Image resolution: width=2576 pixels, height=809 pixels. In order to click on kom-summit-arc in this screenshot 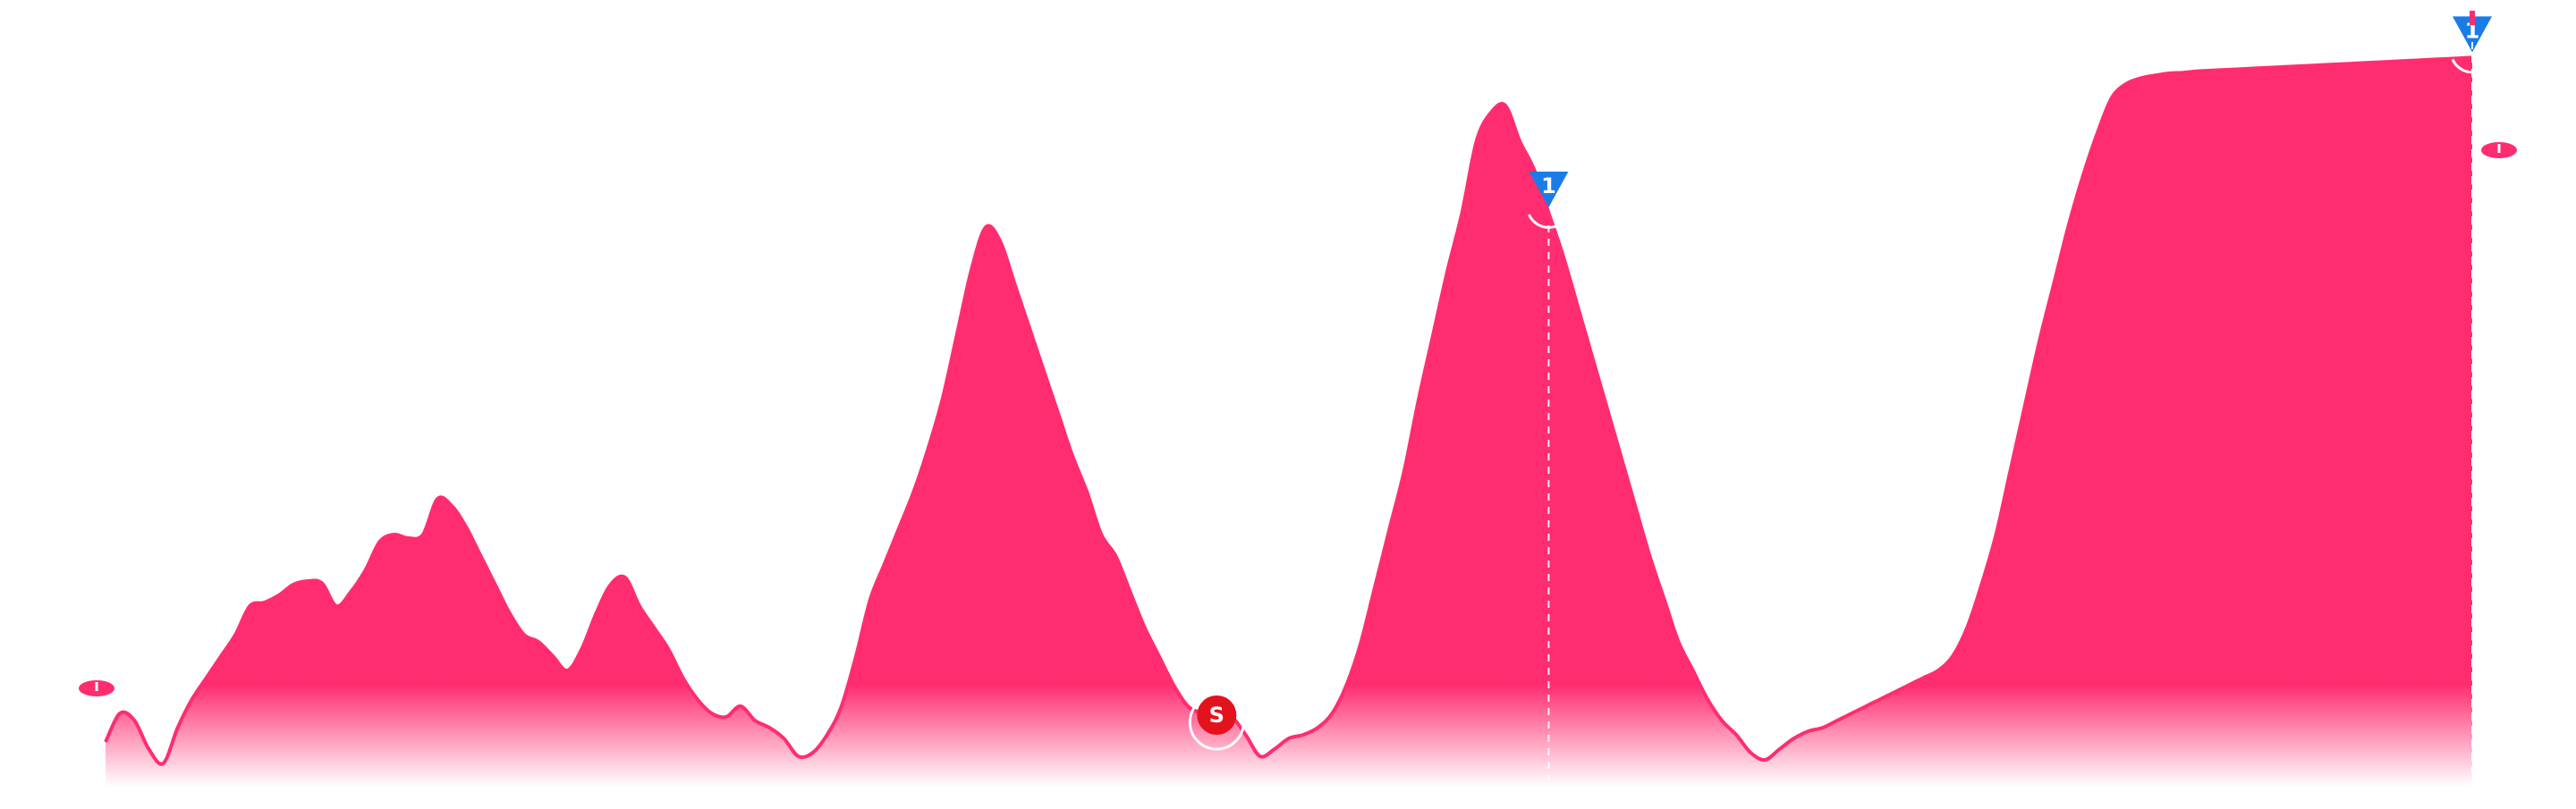, I will do `click(1549, 221)`.